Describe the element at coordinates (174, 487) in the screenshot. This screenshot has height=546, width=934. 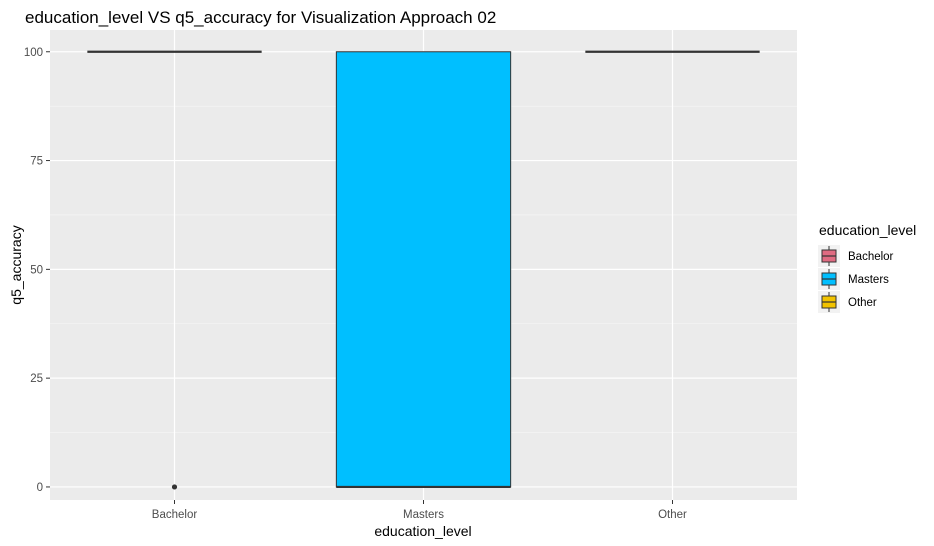
I see `outlier-point` at that location.